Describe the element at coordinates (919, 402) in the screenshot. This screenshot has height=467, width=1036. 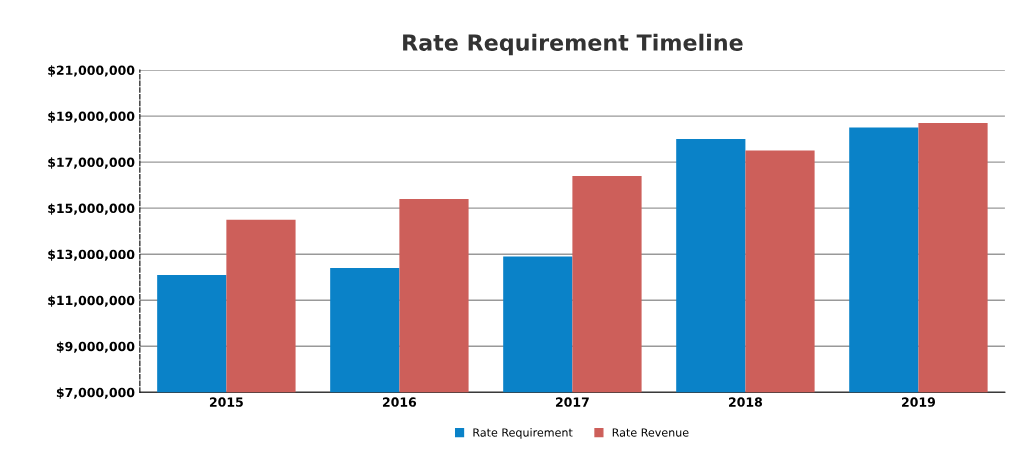
I see `x-tick-label: 2019` at that location.